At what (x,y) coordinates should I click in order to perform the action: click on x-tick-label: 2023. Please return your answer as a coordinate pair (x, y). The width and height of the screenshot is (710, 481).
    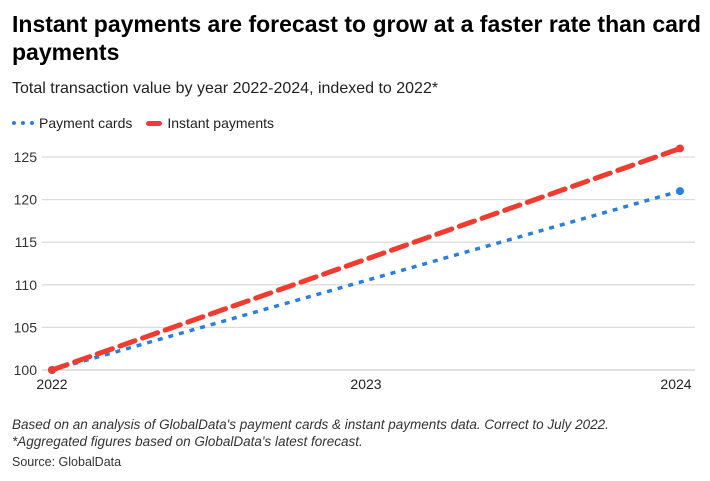
    Looking at the image, I should click on (365, 384).